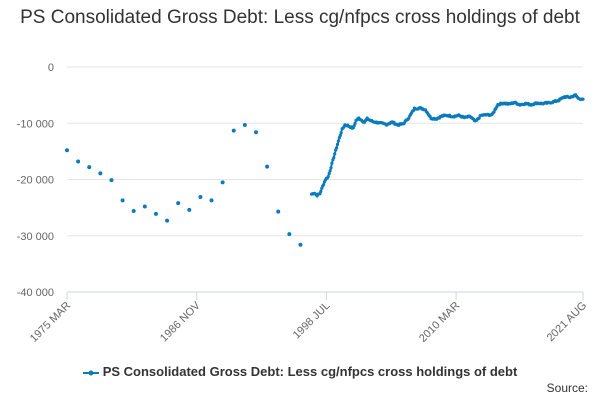 The width and height of the screenshot is (600, 400). I want to click on x-axis: 1975 MAR 1986 NOV 1998 JUL 2010 MAR 2021 AUG, so click(308, 318).